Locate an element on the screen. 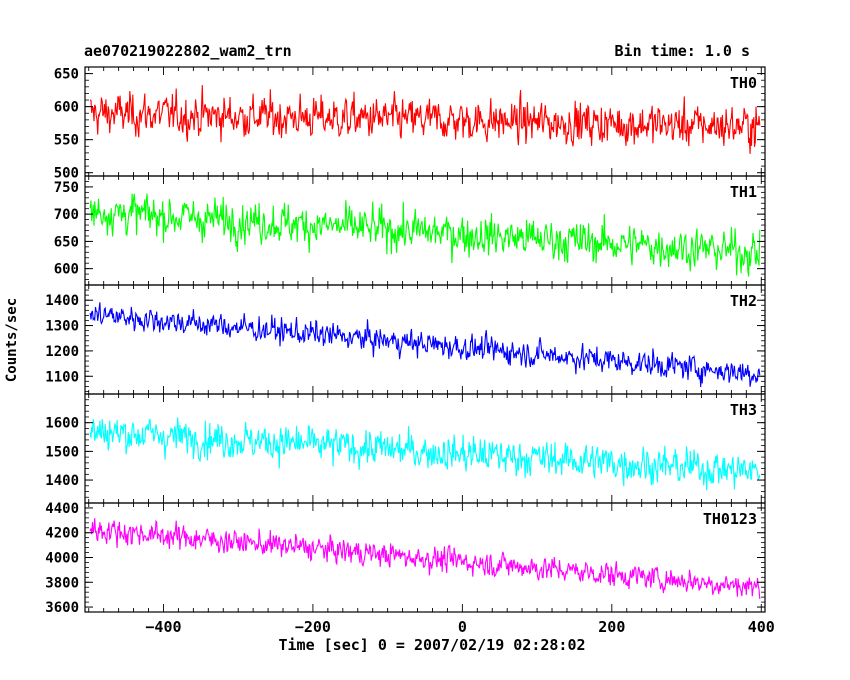  panel-frame-th0123 is located at coordinates (425, 557).